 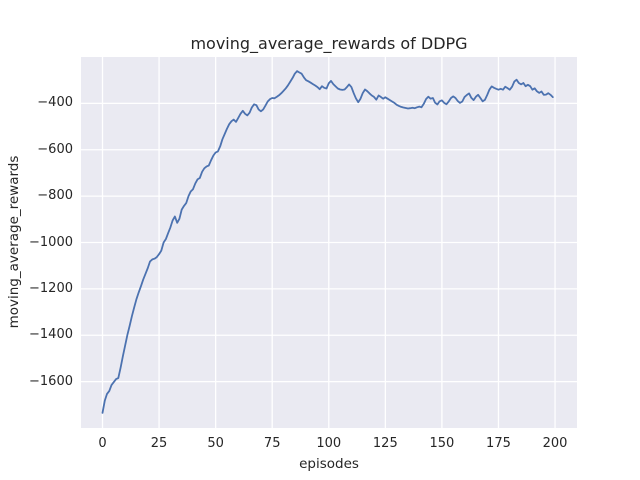 I want to click on y-tick-label: −600, so click(x=55, y=149).